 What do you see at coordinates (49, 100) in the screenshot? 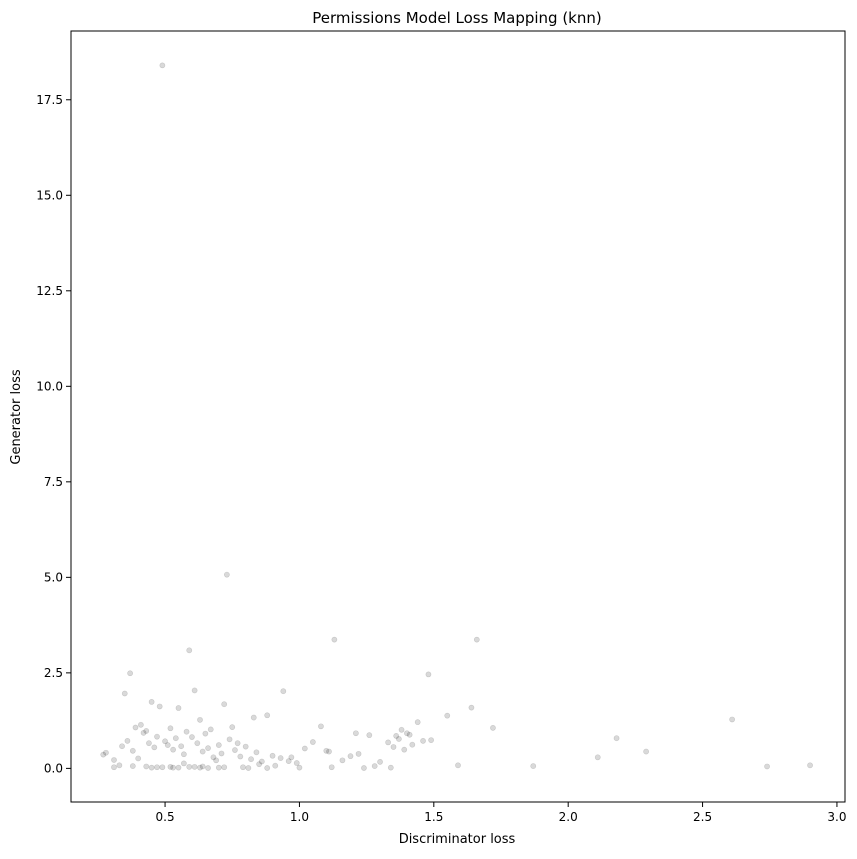
I see `y-tick-label: 17.5` at bounding box center [49, 100].